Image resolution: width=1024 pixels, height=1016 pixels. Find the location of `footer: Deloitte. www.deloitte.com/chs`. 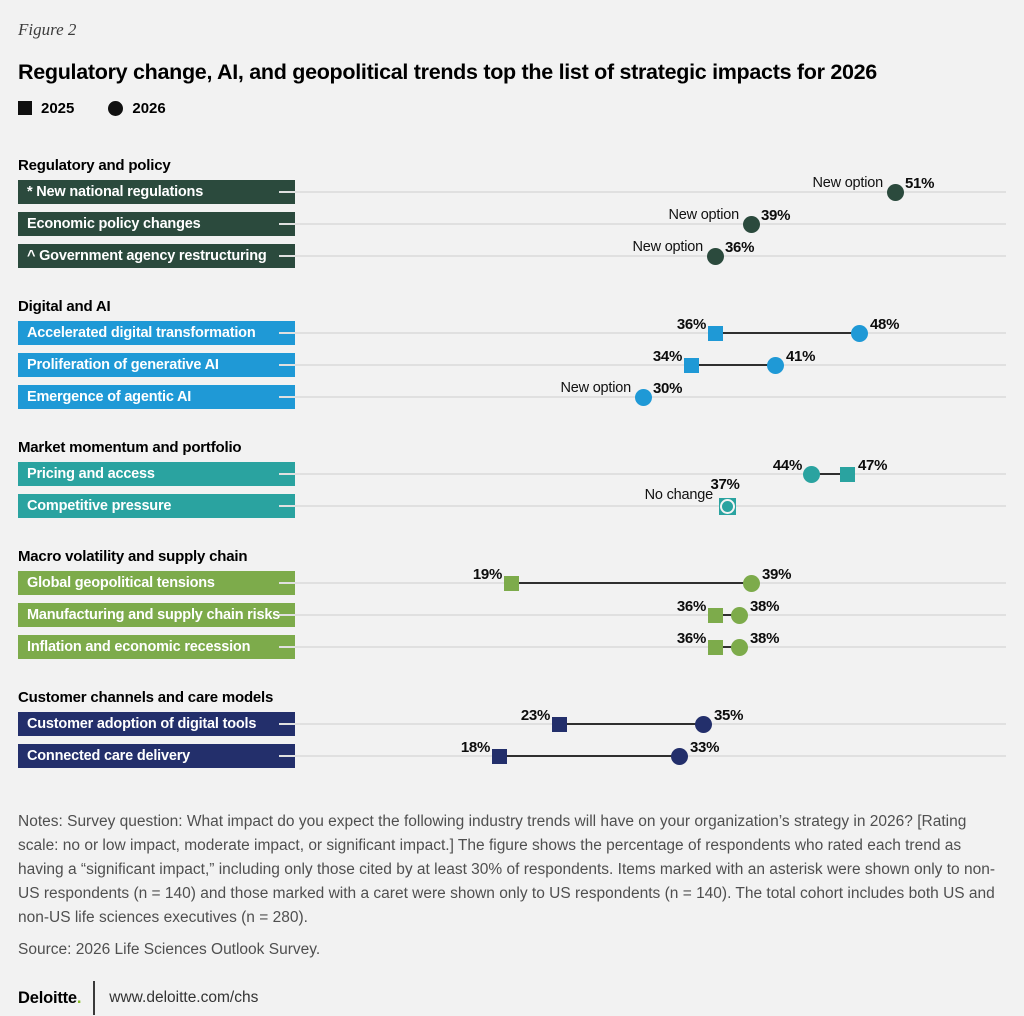

footer: Deloitte. www.deloitte.com/chs is located at coordinates (512, 998).